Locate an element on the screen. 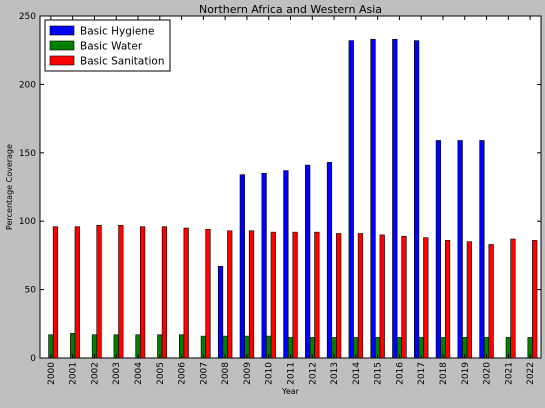 This screenshot has width=545, height=408. x-tick-label: 2006 is located at coordinates (183, 373).